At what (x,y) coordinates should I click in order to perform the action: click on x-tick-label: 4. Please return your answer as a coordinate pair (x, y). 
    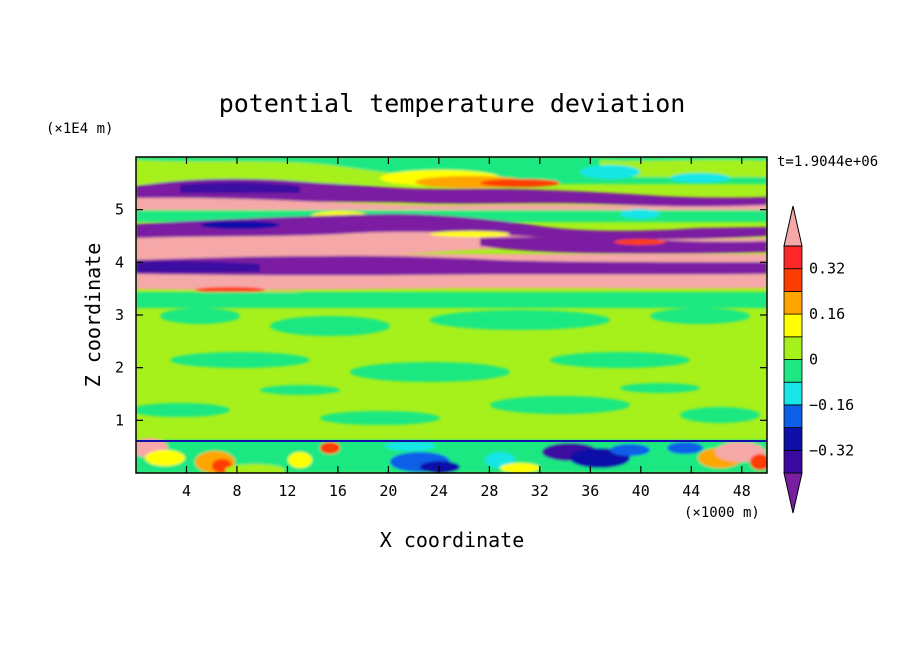
    Looking at the image, I should click on (186, 491).